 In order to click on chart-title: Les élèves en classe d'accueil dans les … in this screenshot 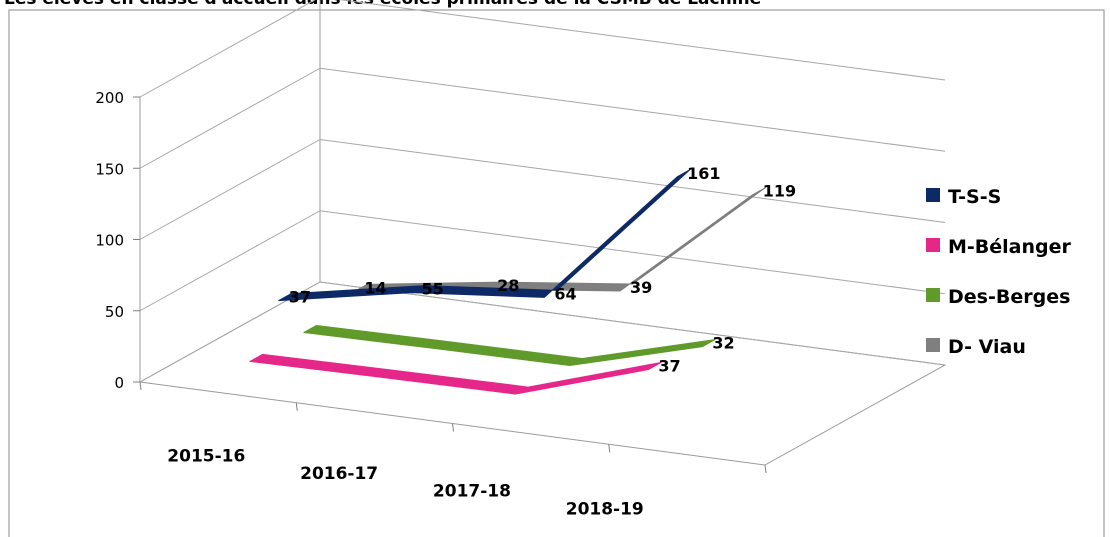, I will do `click(382, 4)`.